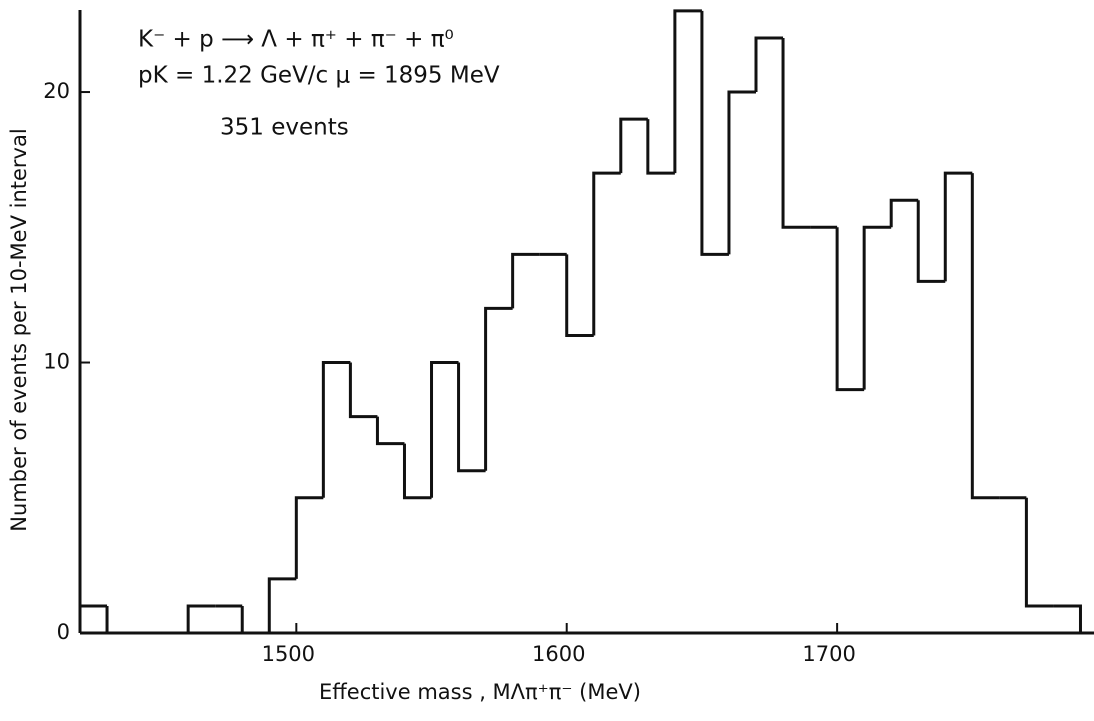 The image size is (1094, 721). Describe the element at coordinates (828, 654) in the screenshot. I see `x-tick-label: 1700` at that location.